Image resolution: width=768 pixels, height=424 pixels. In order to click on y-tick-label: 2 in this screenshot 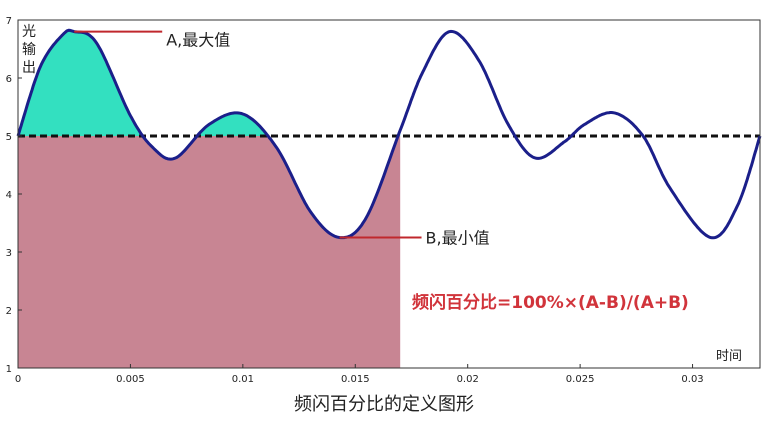, I will do `click(9, 311)`.